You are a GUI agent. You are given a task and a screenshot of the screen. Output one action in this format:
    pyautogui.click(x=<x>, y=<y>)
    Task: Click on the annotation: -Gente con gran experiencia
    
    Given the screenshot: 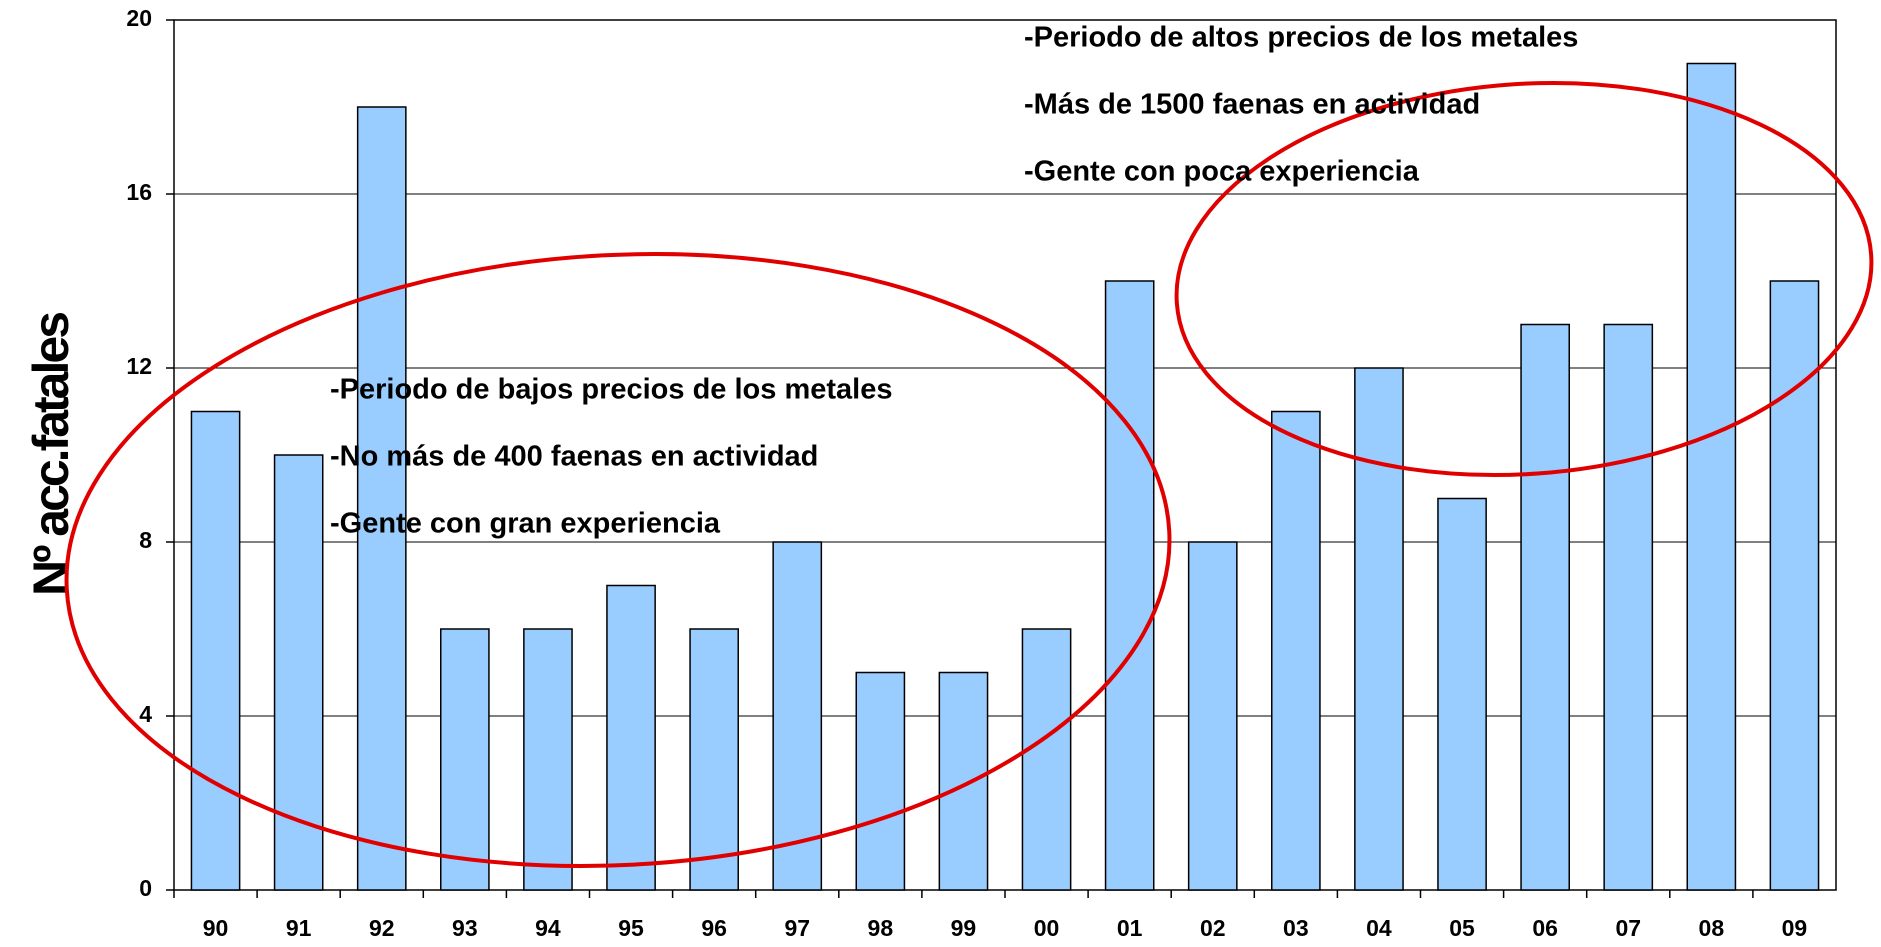 What is the action you would take?
    pyautogui.click(x=525, y=524)
    